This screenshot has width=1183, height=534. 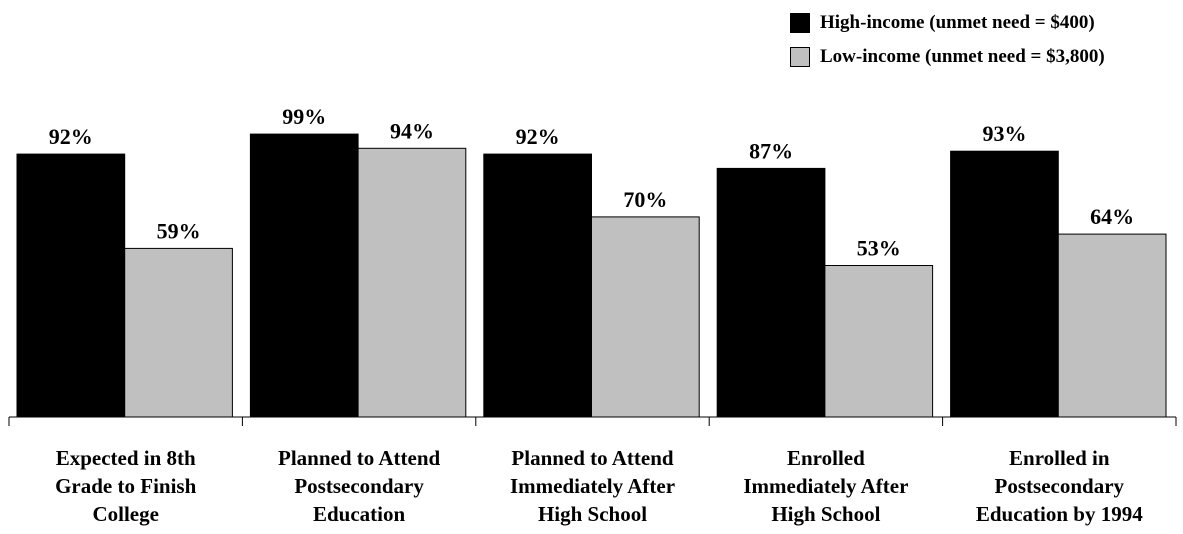 I want to click on value-label-low-income-4: 53%, so click(x=879, y=248).